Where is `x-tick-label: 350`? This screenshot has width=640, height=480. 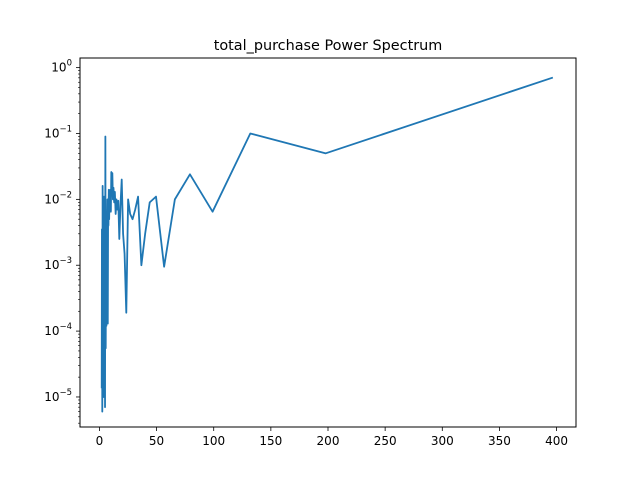
x-tick-label: 350 is located at coordinates (499, 441).